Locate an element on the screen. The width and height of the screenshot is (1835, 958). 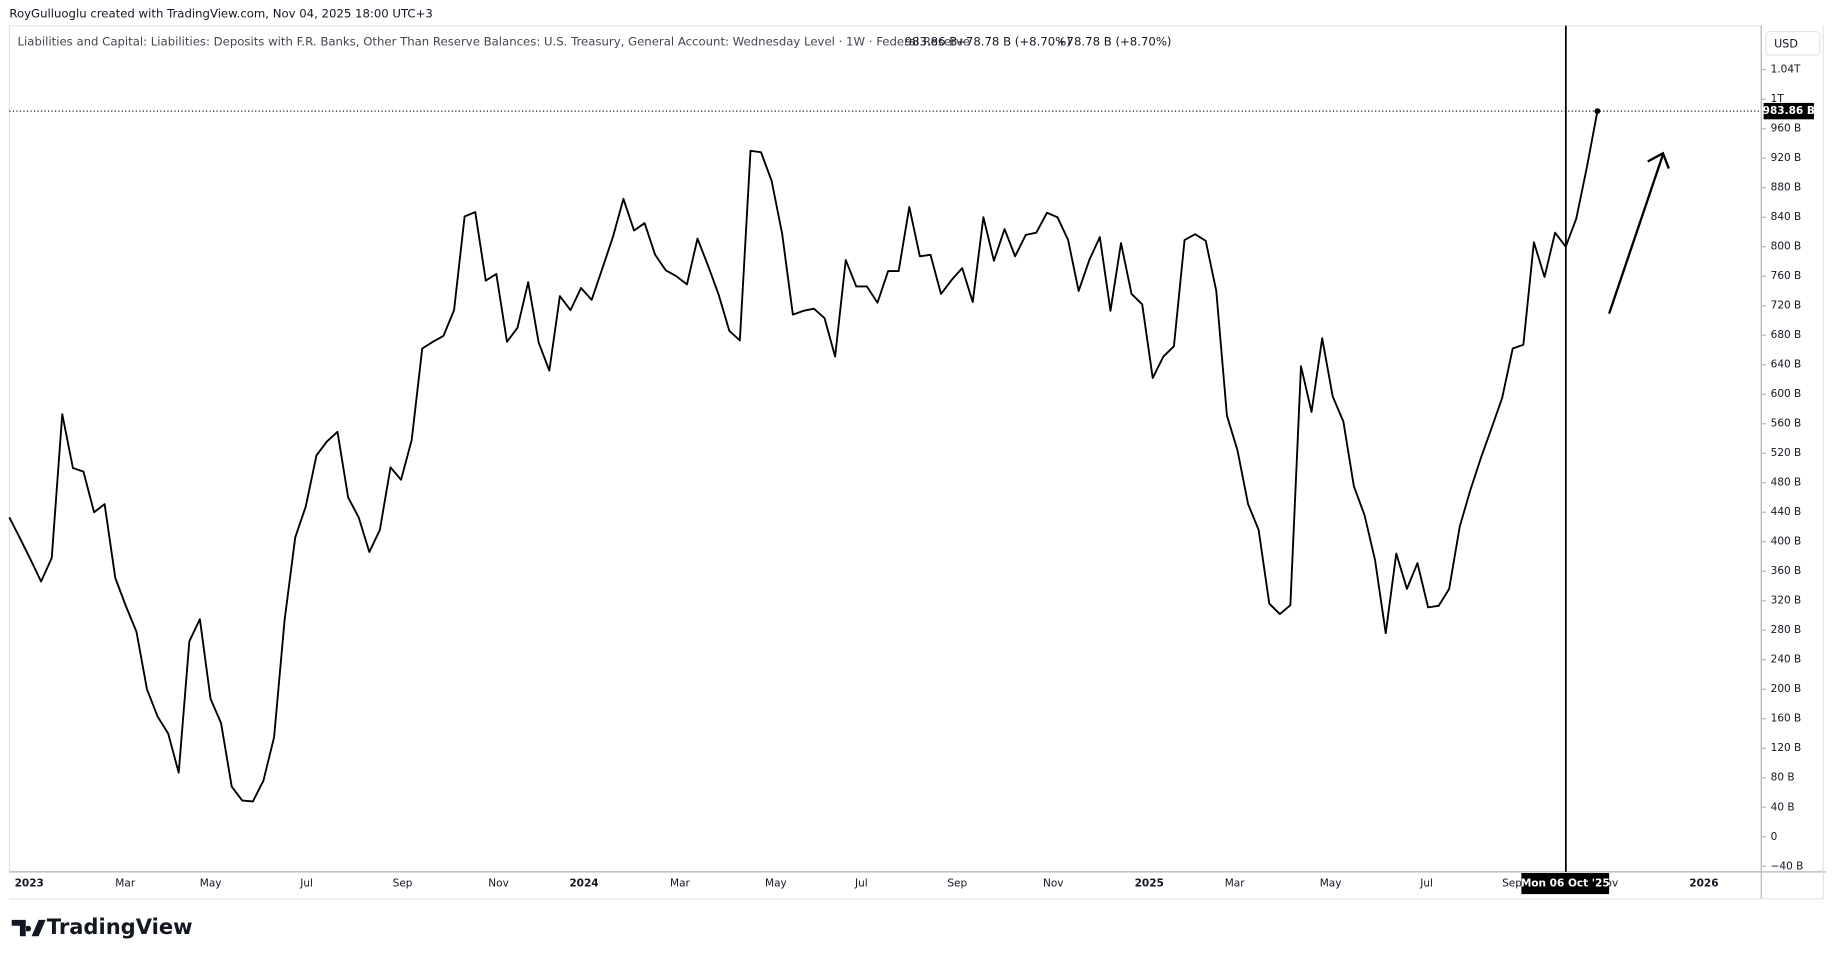
crosshair-tag is located at coordinates (1565, 884).